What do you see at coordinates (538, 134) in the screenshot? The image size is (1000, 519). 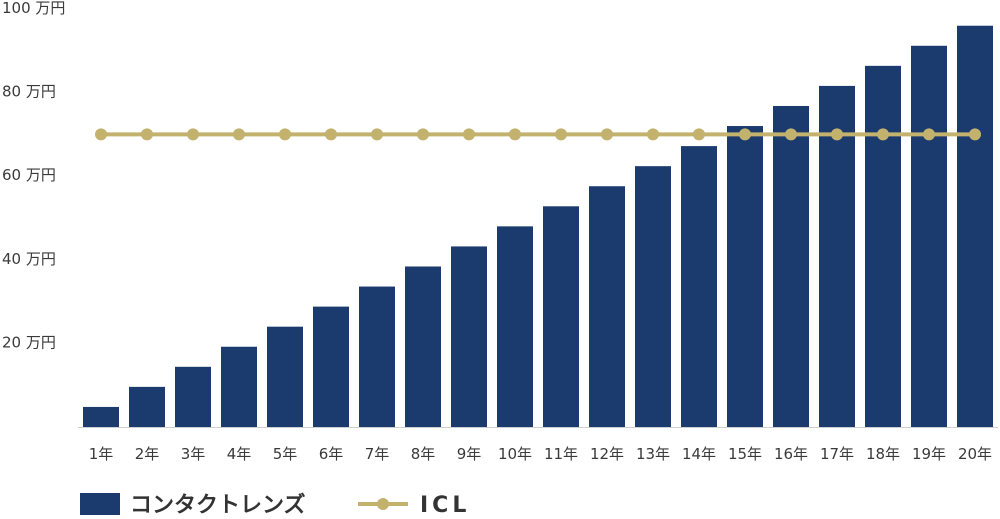 I see `icl-line-series` at bounding box center [538, 134].